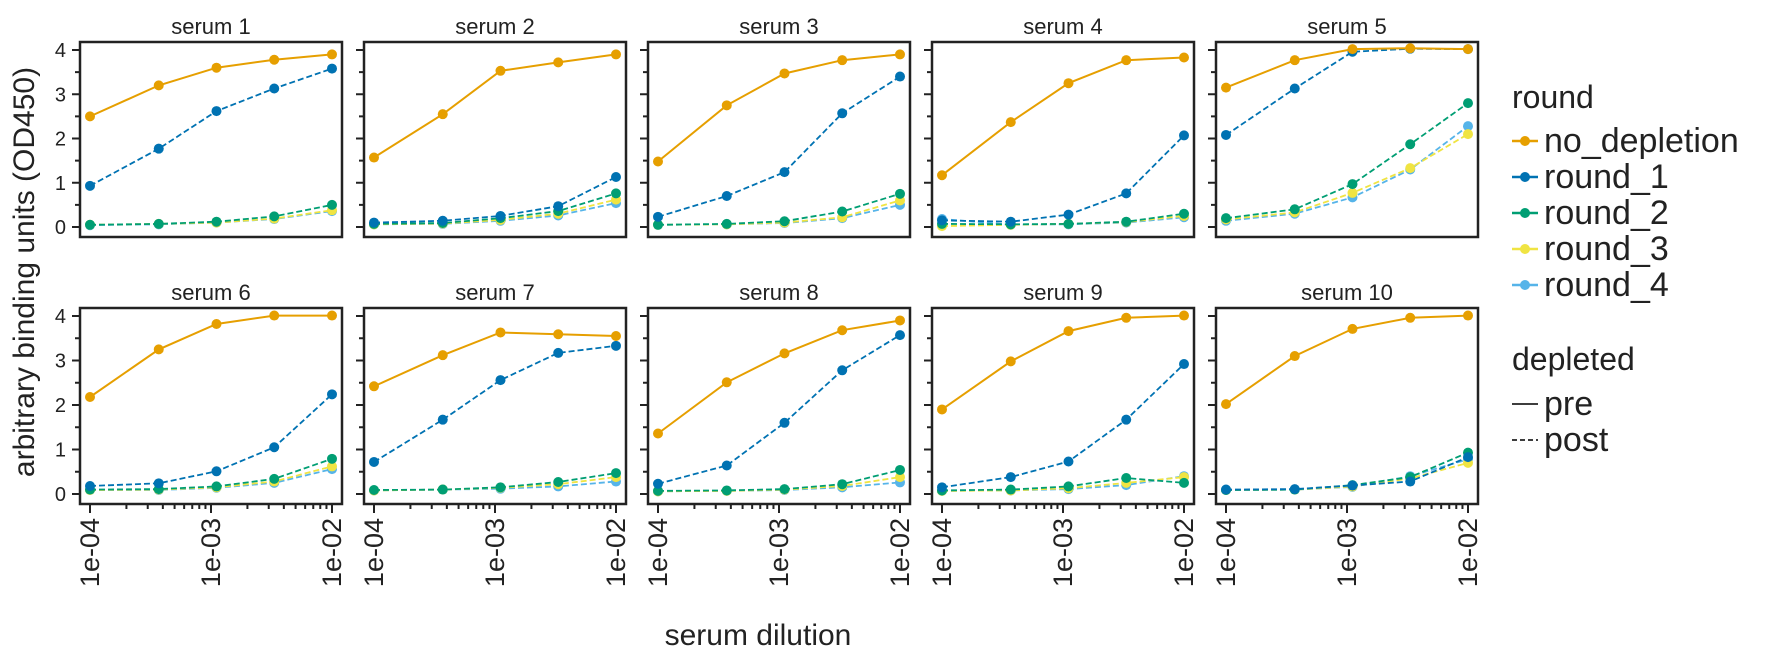 The height and width of the screenshot is (657, 1777). Describe the element at coordinates (1606, 177) in the screenshot. I see `legend-label: round_1` at that location.